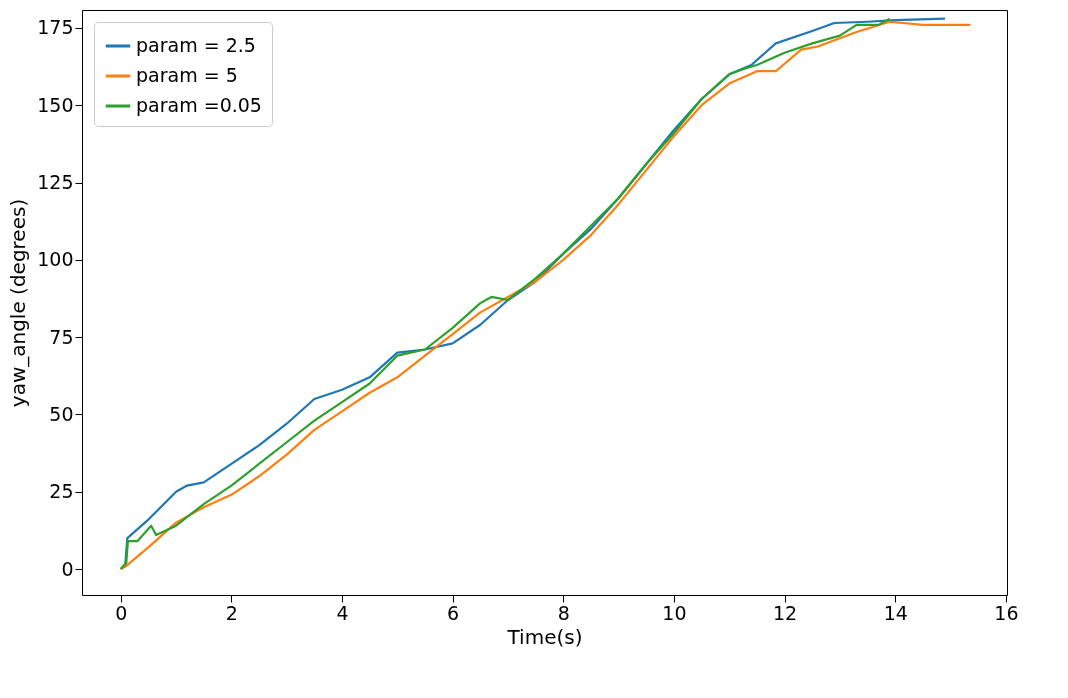 Image resolution: width=1068 pixels, height=698 pixels. What do you see at coordinates (342, 612) in the screenshot?
I see `x-tick-label: 4` at bounding box center [342, 612].